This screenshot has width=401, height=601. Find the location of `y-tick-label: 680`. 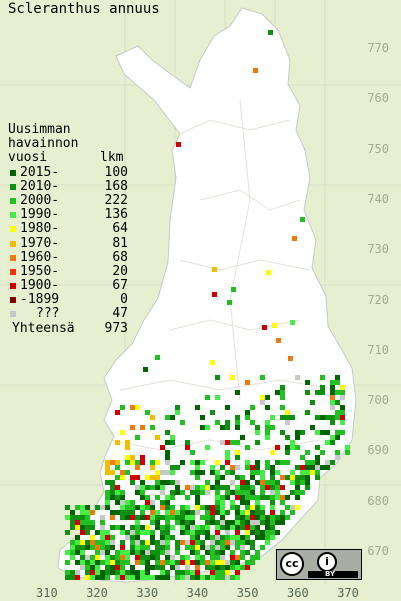

y-tick-label: 680 is located at coordinates (378, 500).